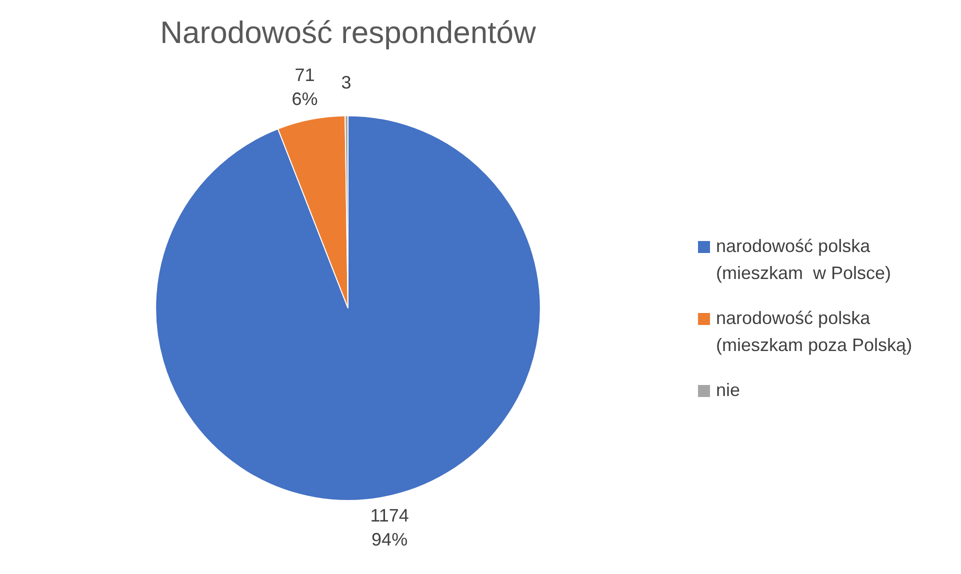 The image size is (961, 574). I want to click on data-label: 1174 94%, so click(389, 528).